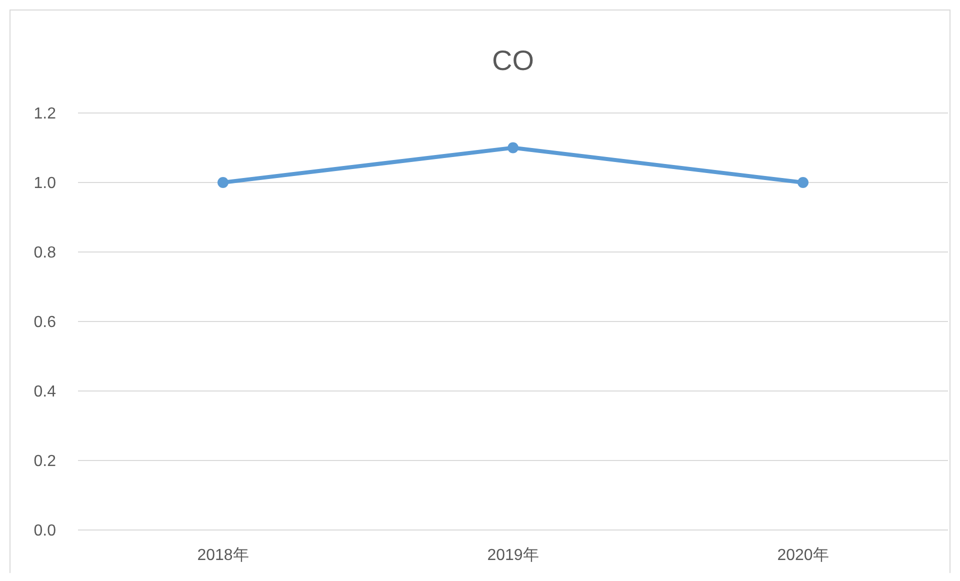 The height and width of the screenshot is (581, 960). I want to click on chart-title: CO, so click(513, 60).